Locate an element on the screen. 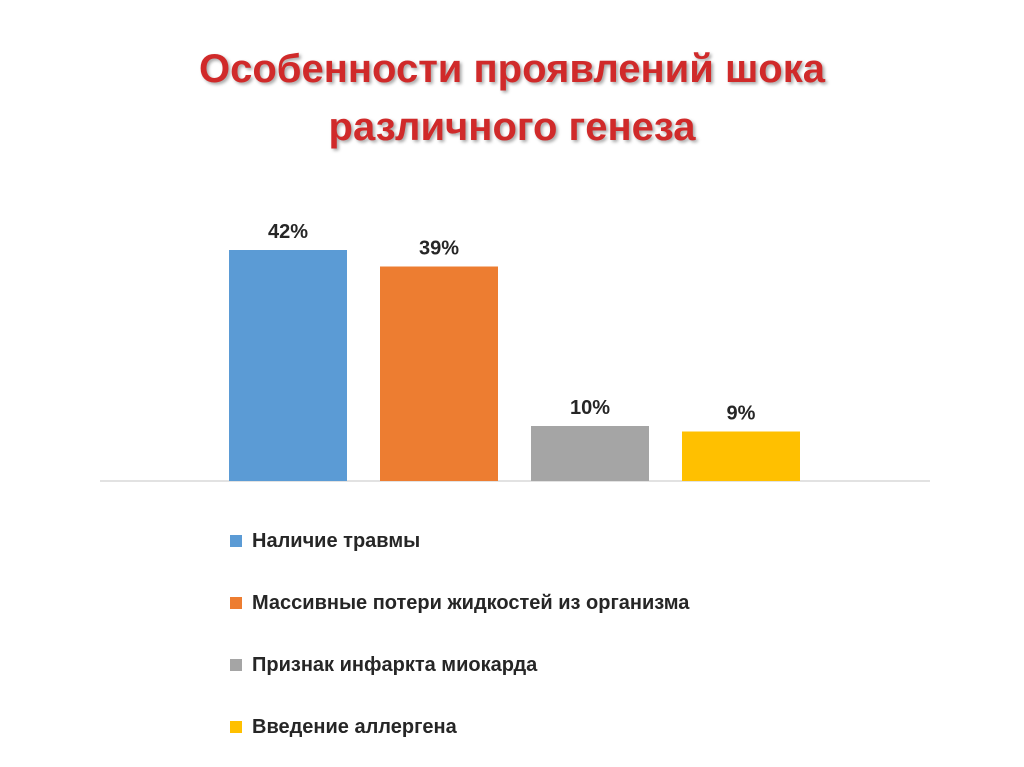 This screenshot has width=1024, height=767. legend-item-3: Признак инфаркта миокарда is located at coordinates (580, 665).